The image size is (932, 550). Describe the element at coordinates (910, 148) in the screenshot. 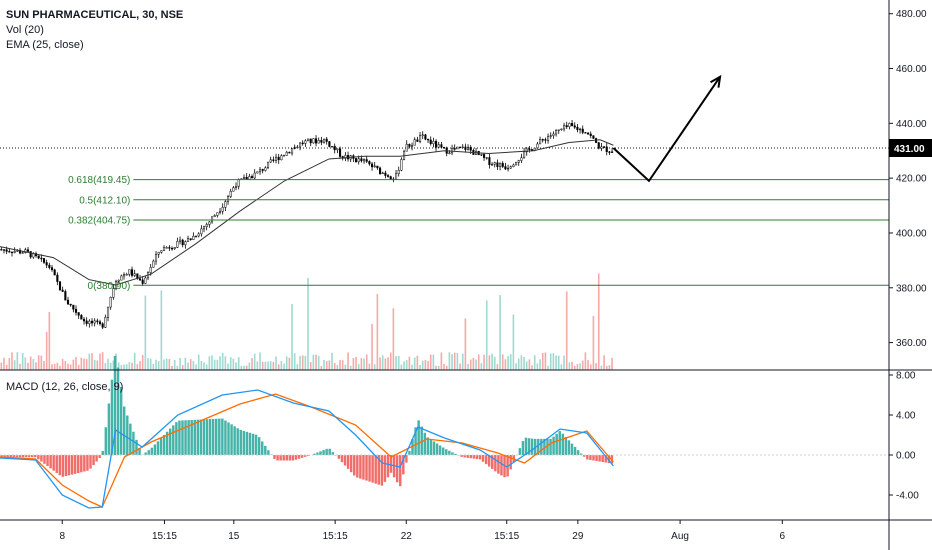

I see `last-price-badge` at that location.